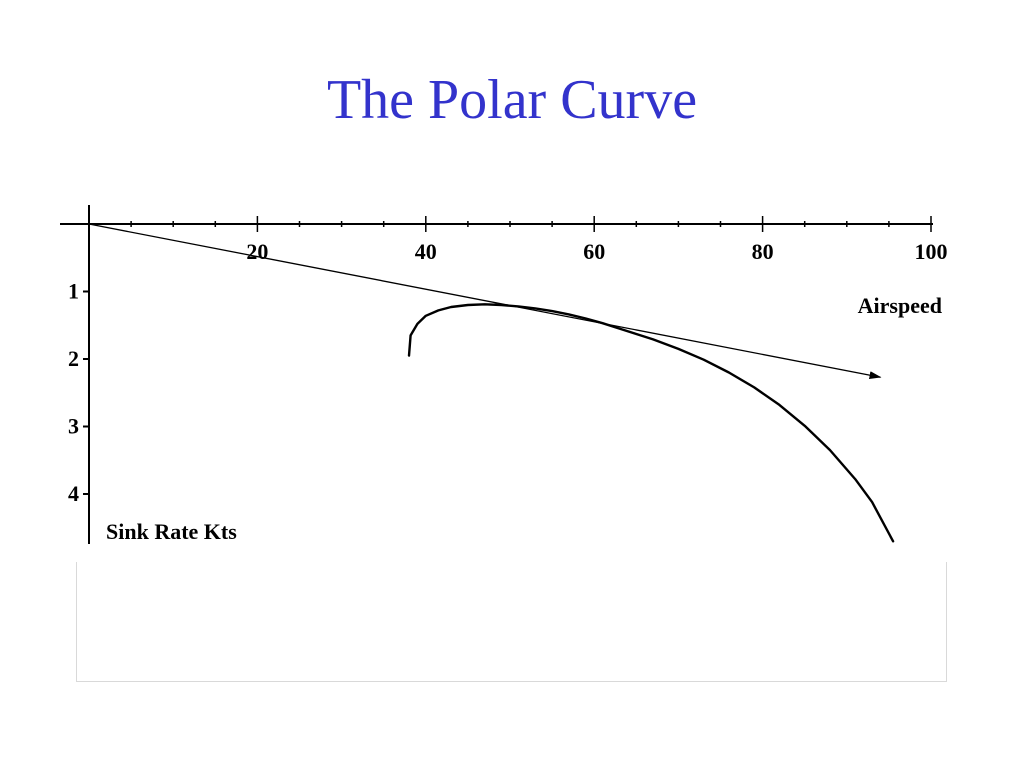 The image size is (1024, 768). I want to click on polar-curve-line, so click(651, 423).